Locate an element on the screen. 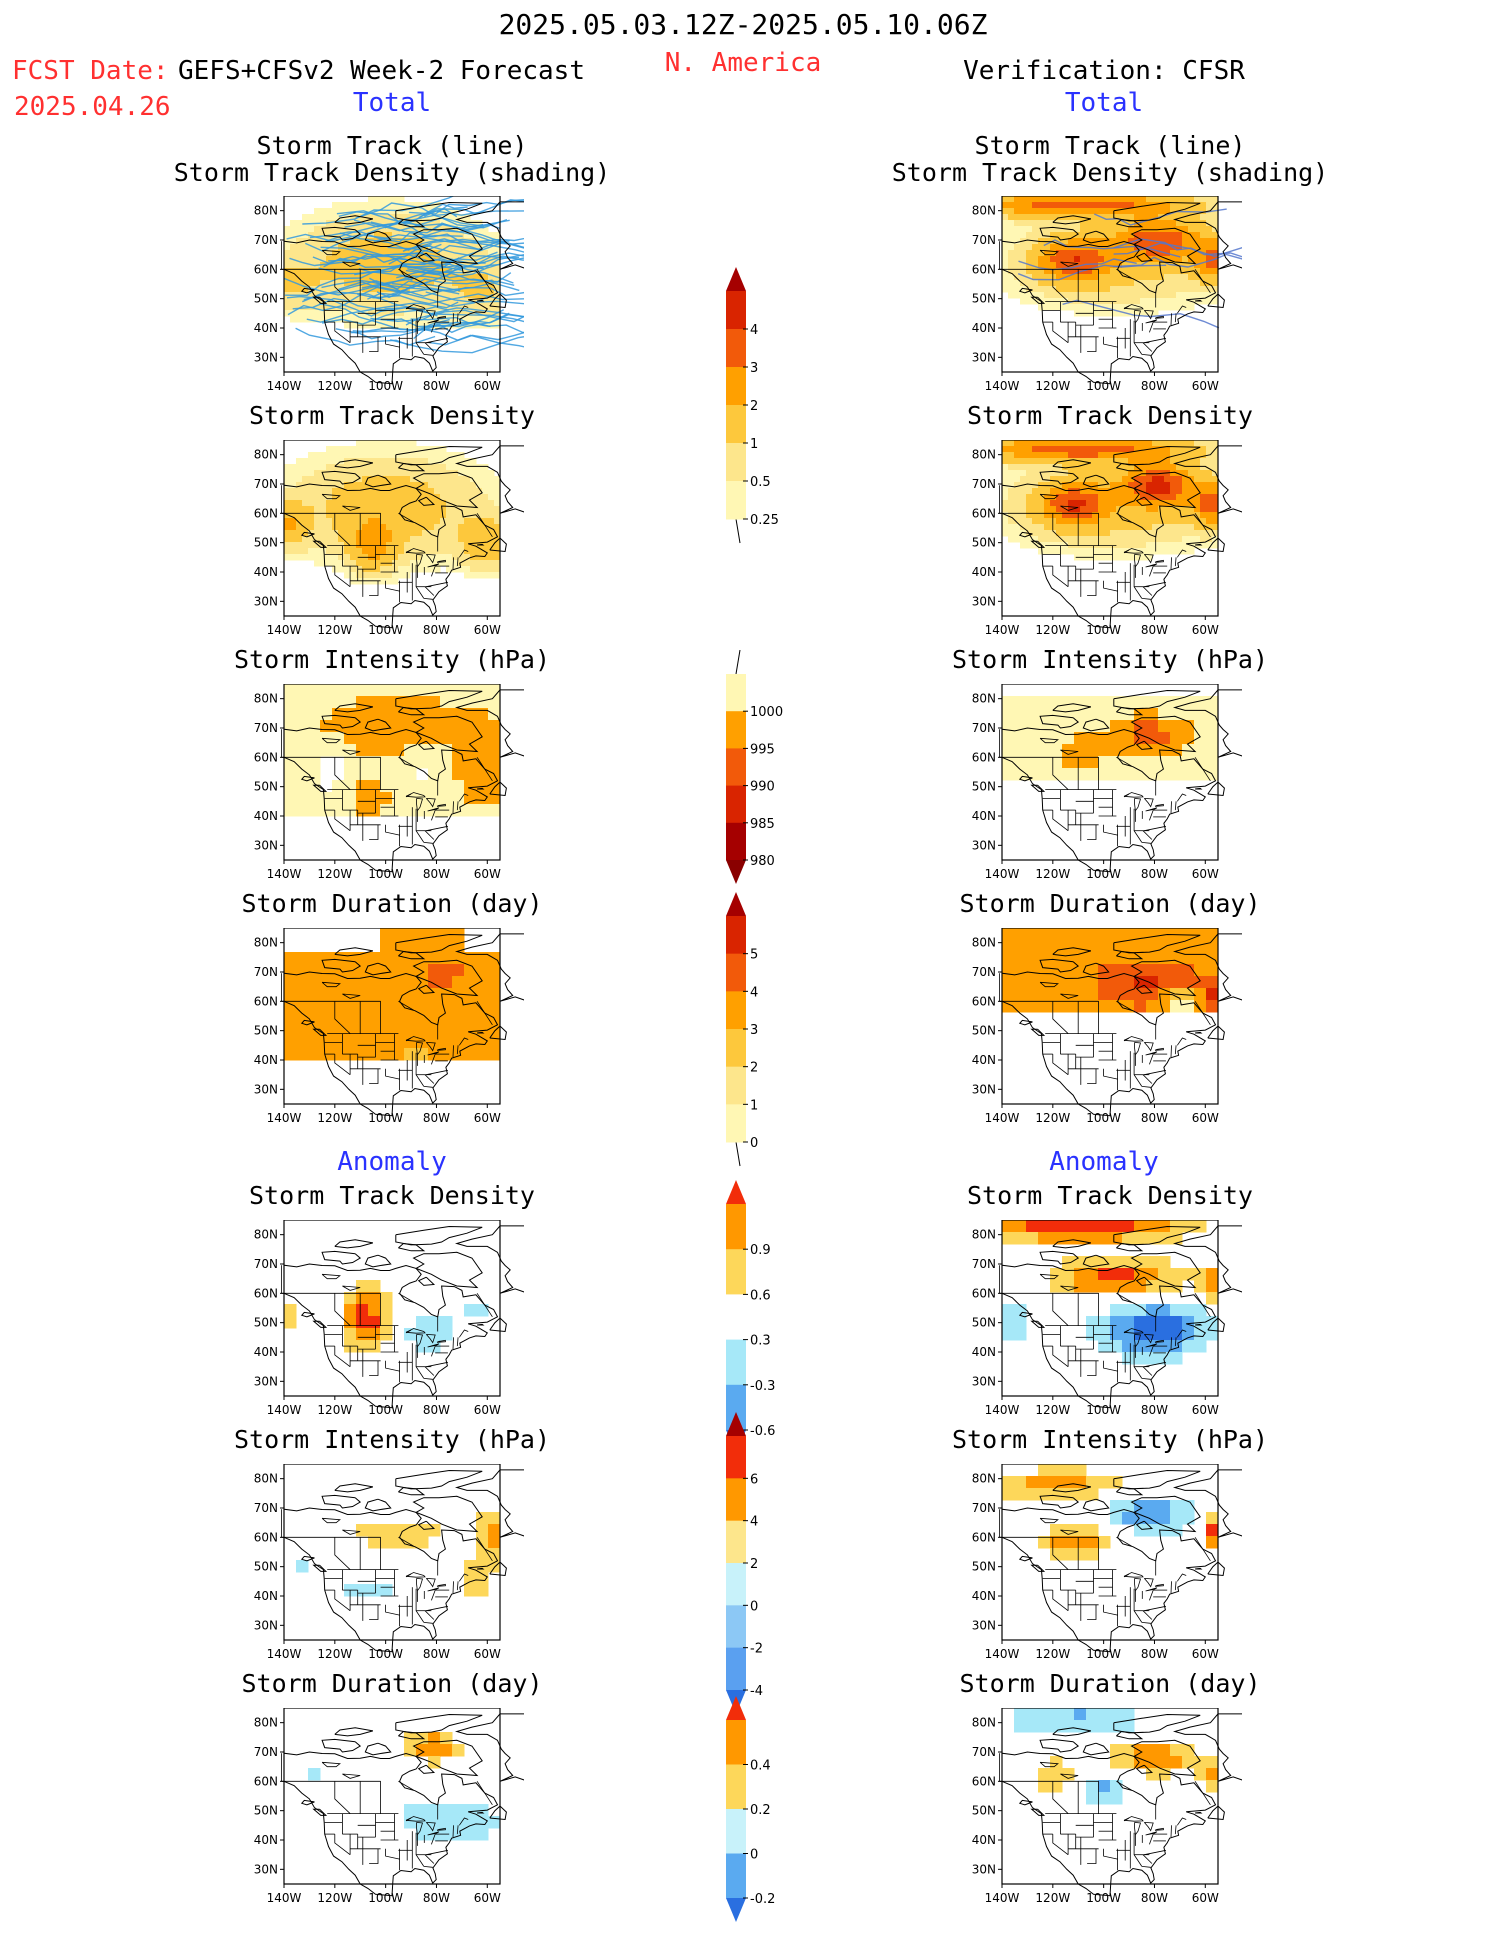 This screenshot has width=1487, height=1934. right-total-heading: Total is located at coordinates (1104, 103).